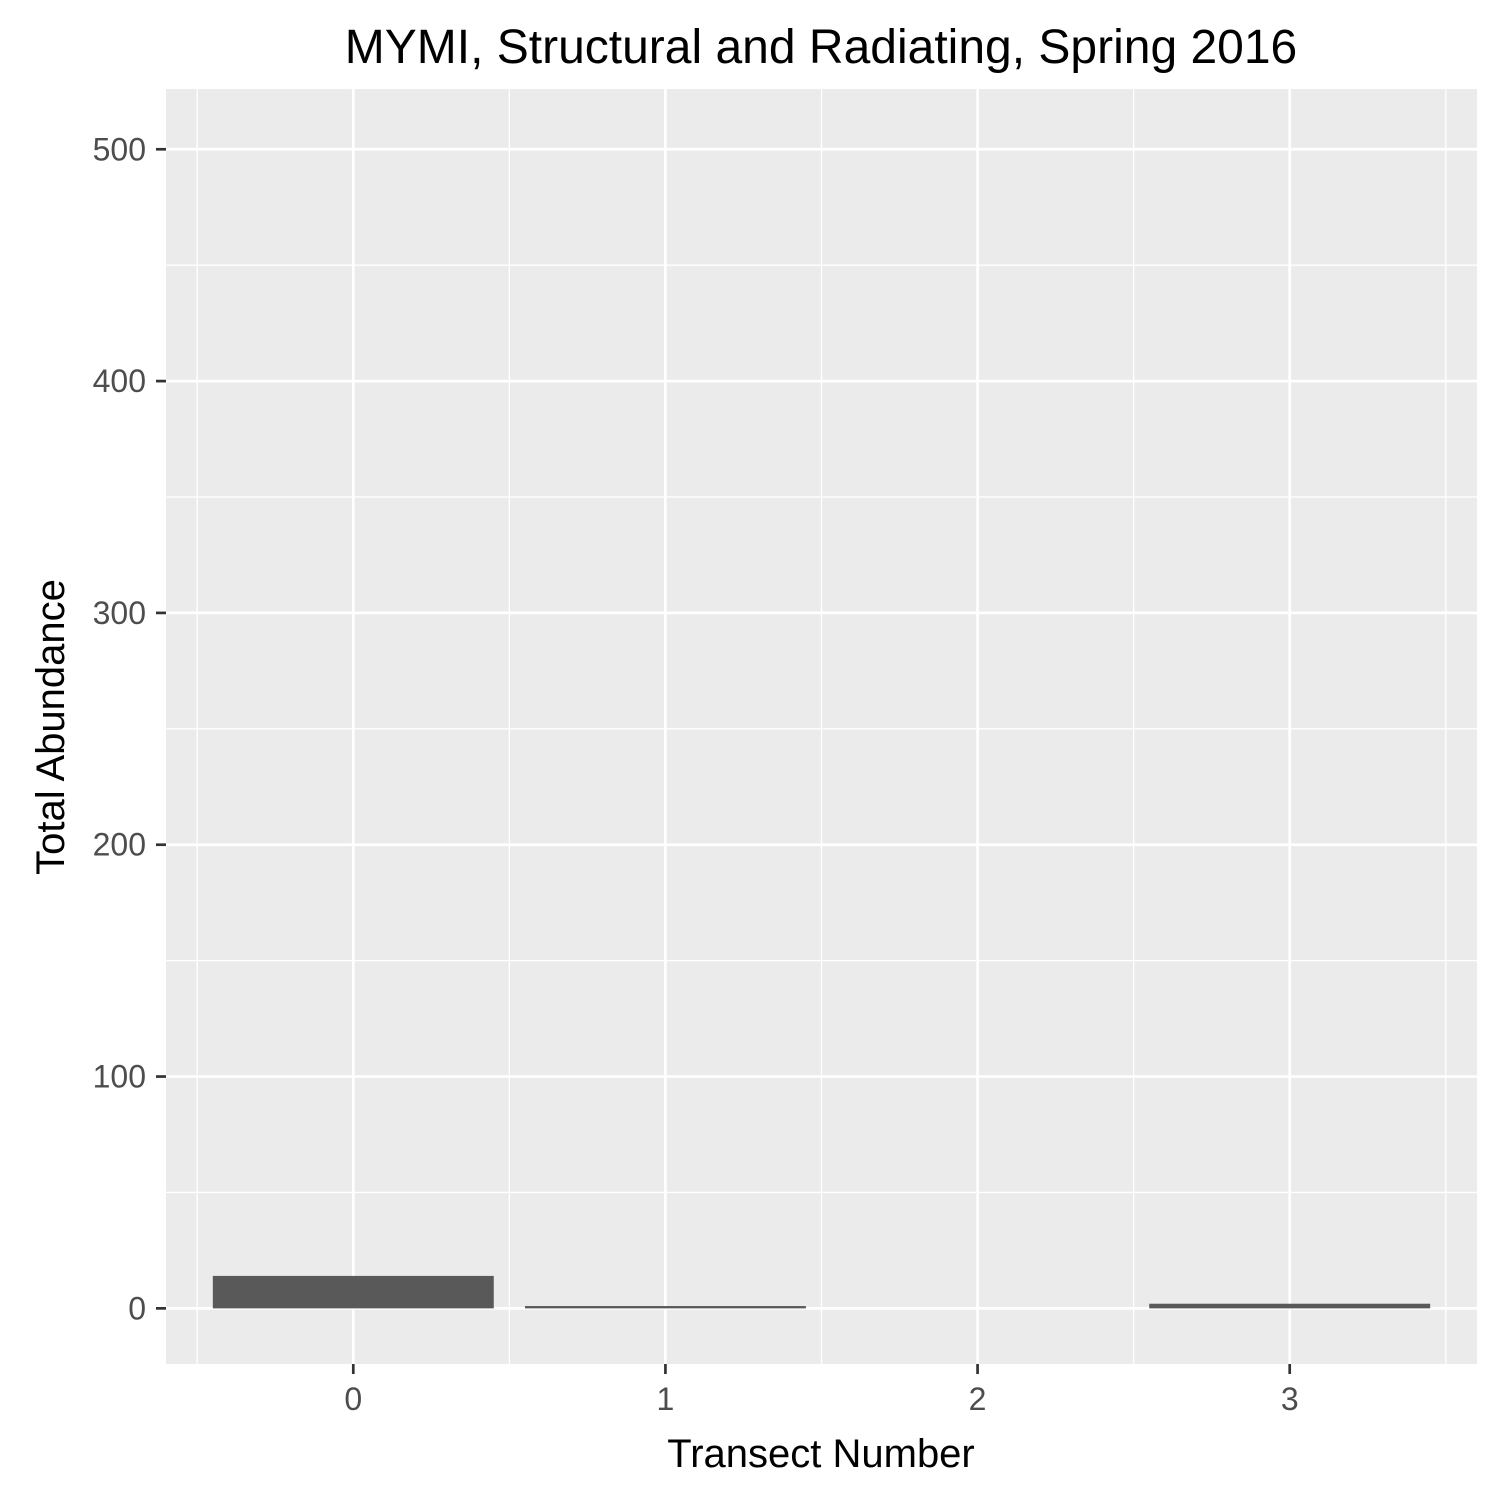  What do you see at coordinates (119, 1077) in the screenshot?
I see `y-tick-label: 100` at bounding box center [119, 1077].